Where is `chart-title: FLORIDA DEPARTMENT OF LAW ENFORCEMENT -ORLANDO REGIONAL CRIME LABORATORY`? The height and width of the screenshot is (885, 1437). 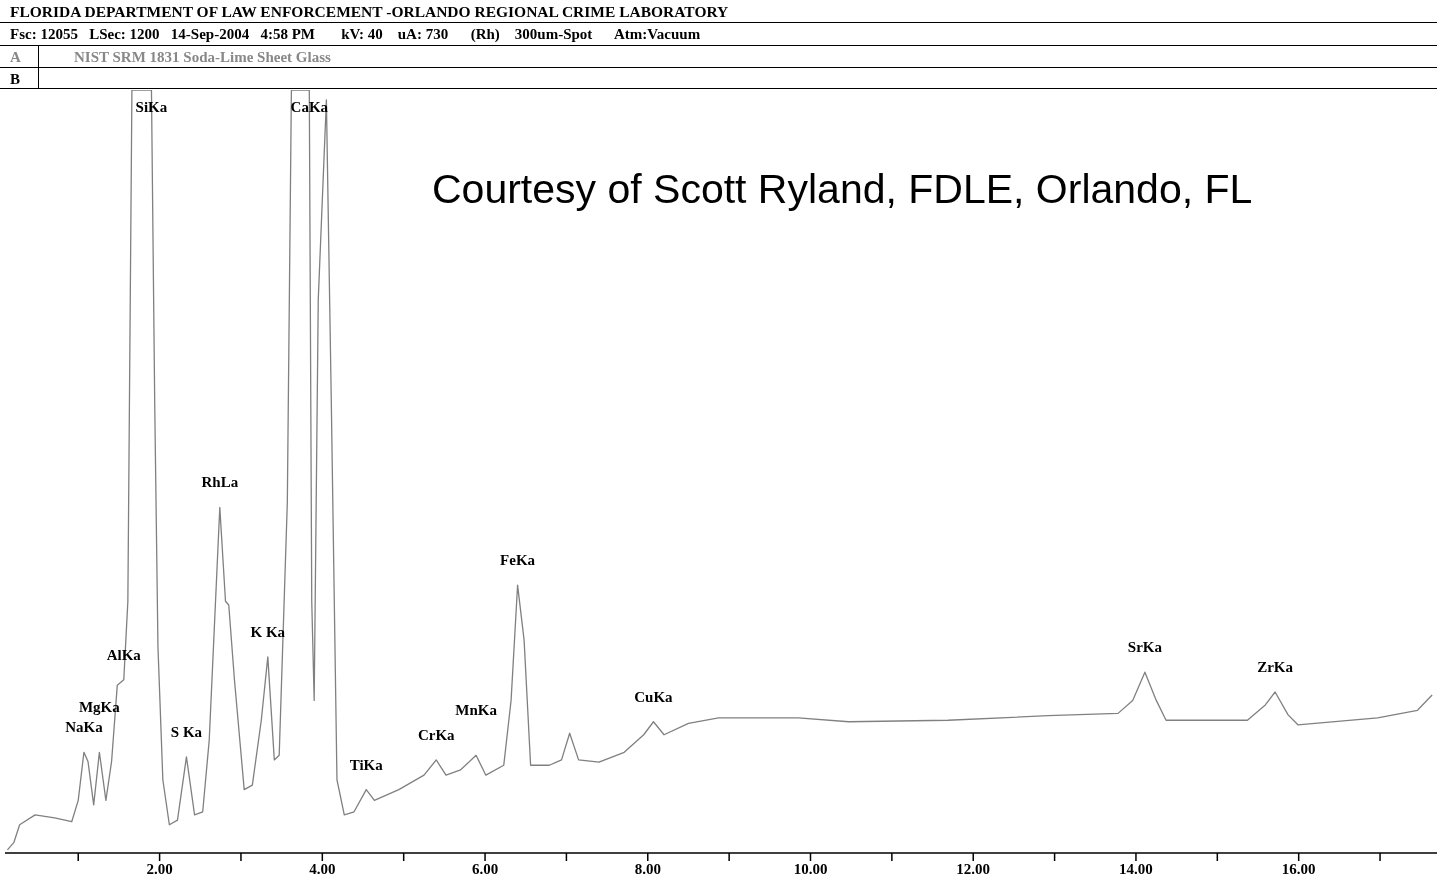 chart-title: FLORIDA DEPARTMENT OF LAW ENFORCEMENT -ORLANDO REGIONAL CRIME LABORATORY is located at coordinates (369, 12).